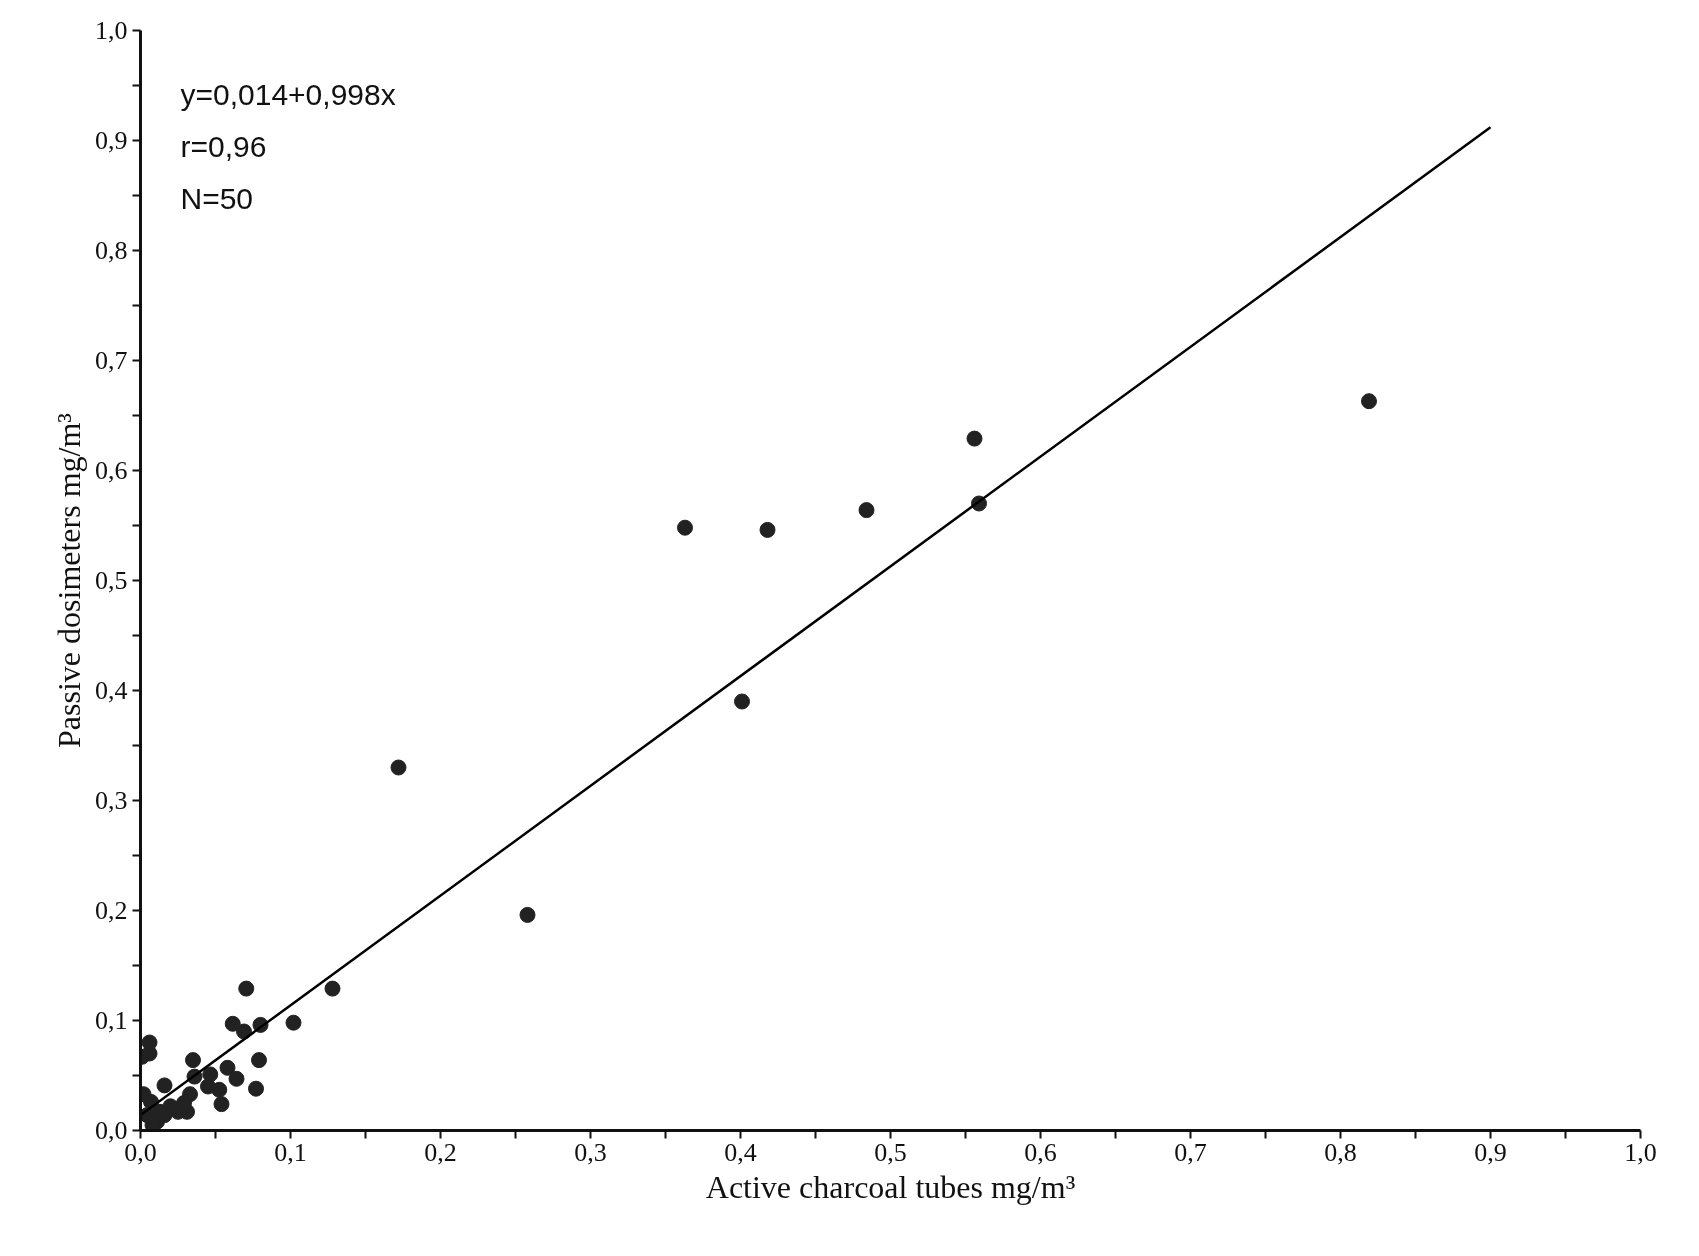  Describe the element at coordinates (69, 580) in the screenshot. I see `y-axis-title: Passive dosimeters mg/m³` at that location.